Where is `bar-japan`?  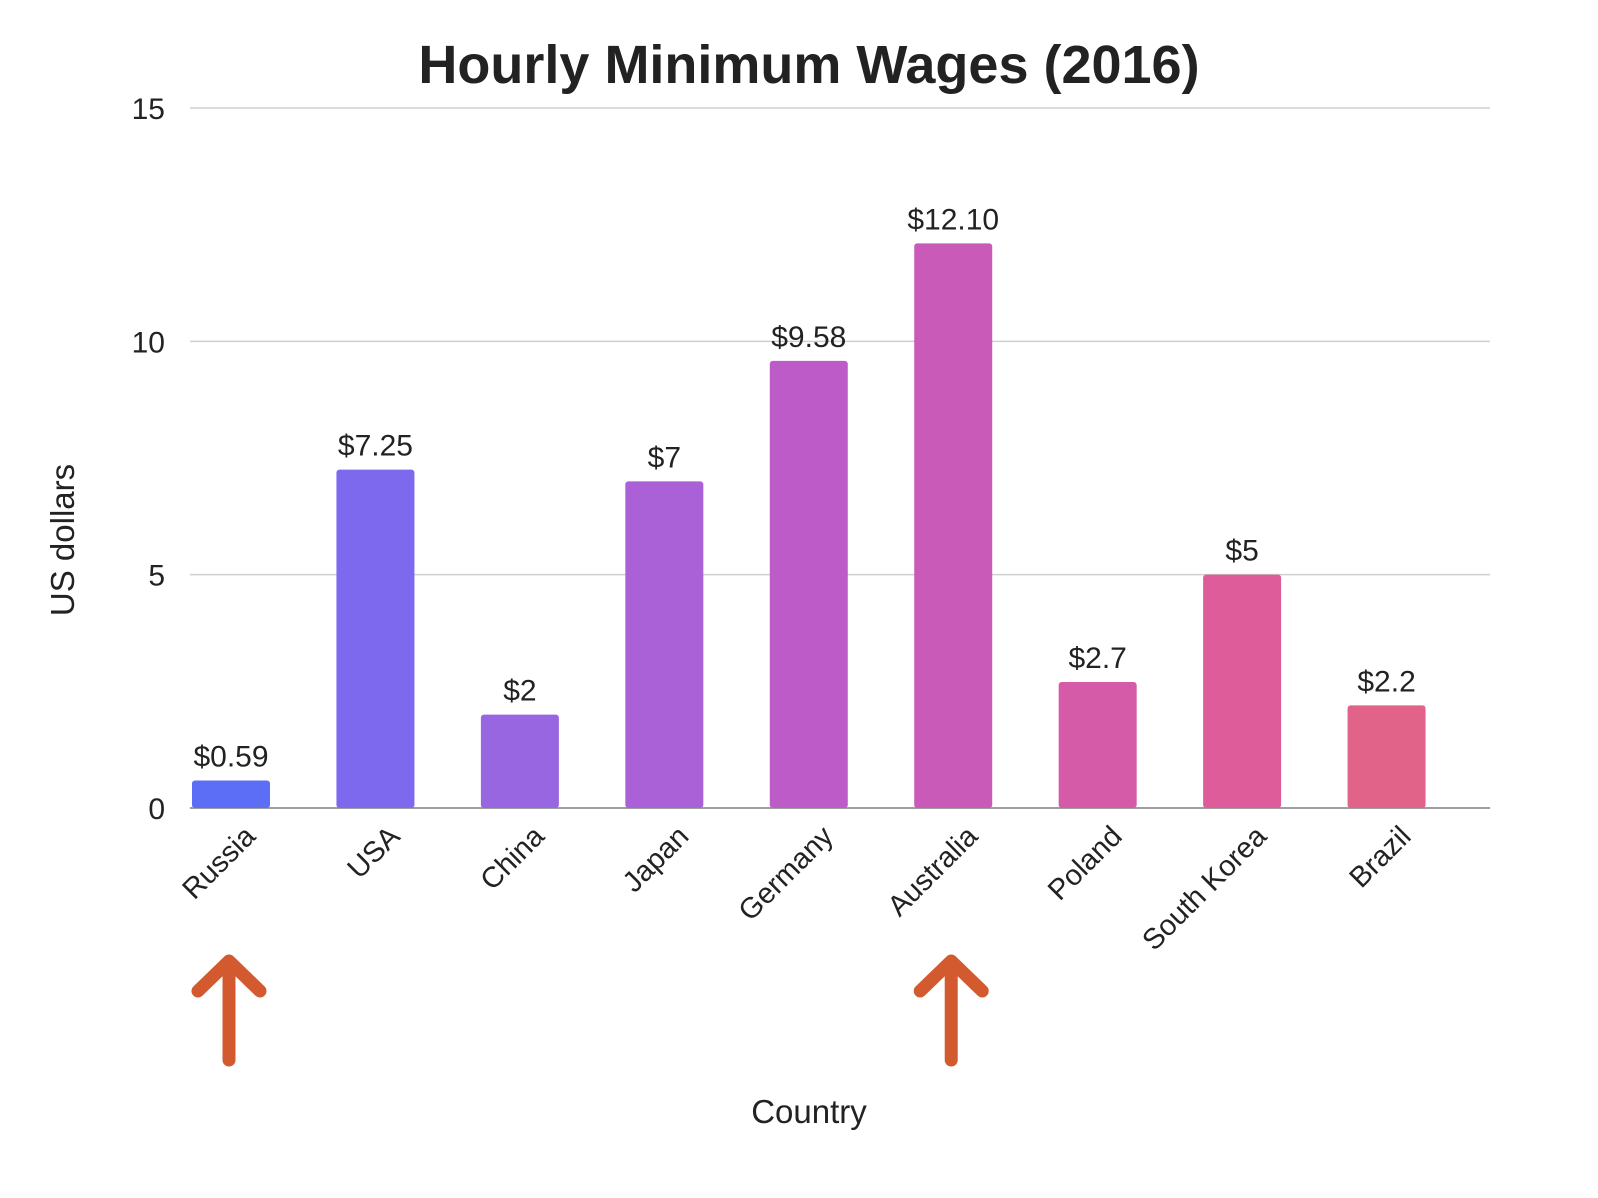
bar-japan is located at coordinates (664, 644).